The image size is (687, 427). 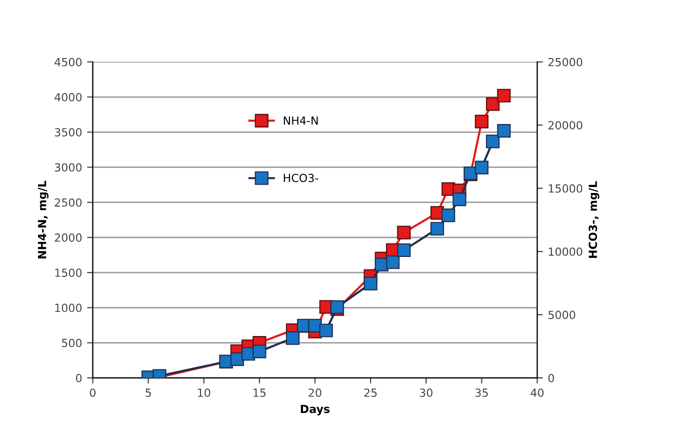 I want to click on x-tick-label: 25, so click(x=370, y=392).